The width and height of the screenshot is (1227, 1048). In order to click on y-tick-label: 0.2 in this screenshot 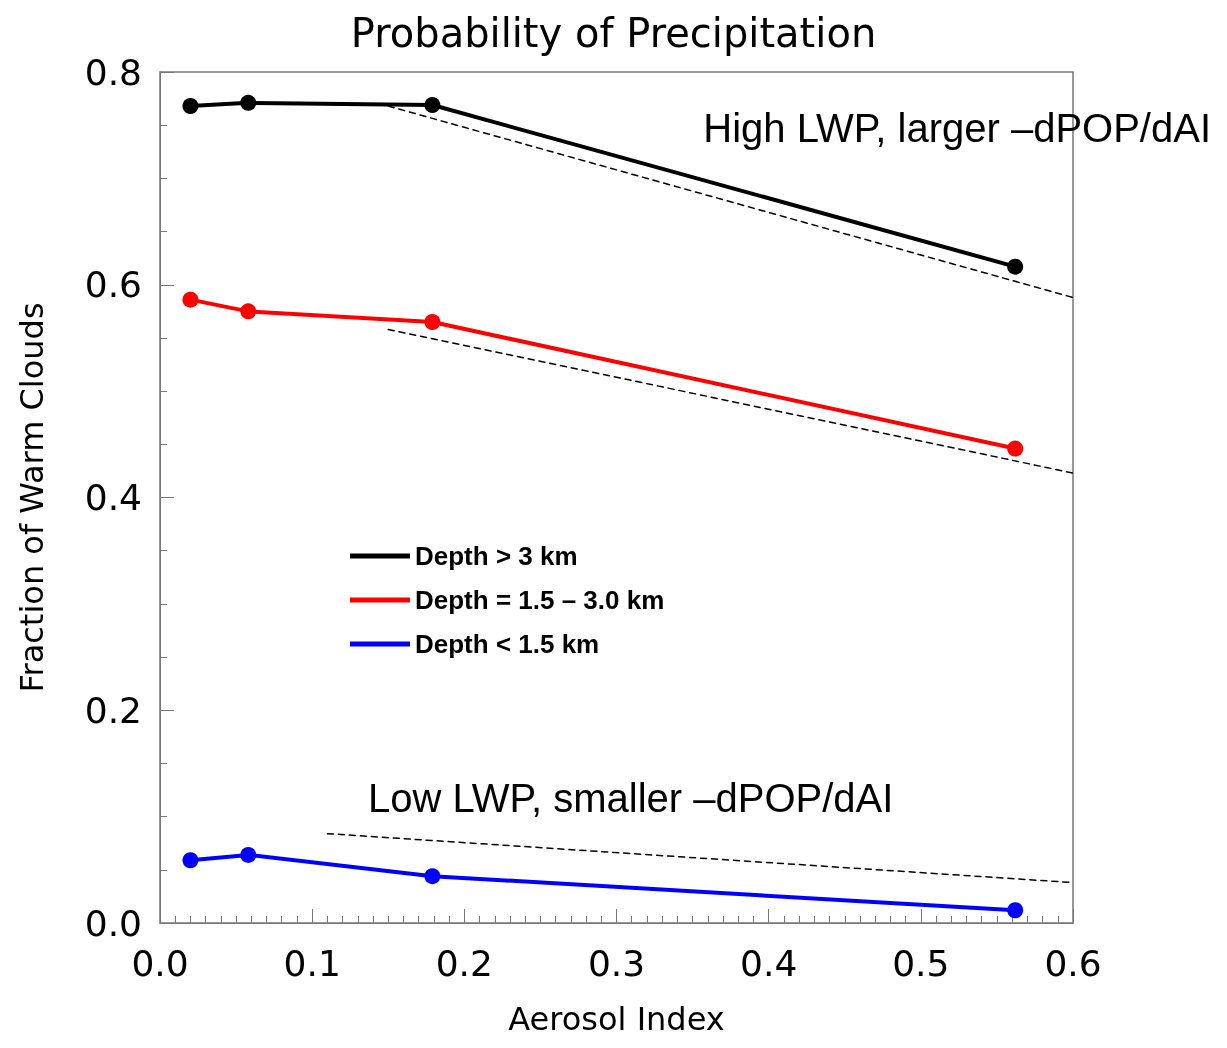, I will do `click(113, 710)`.